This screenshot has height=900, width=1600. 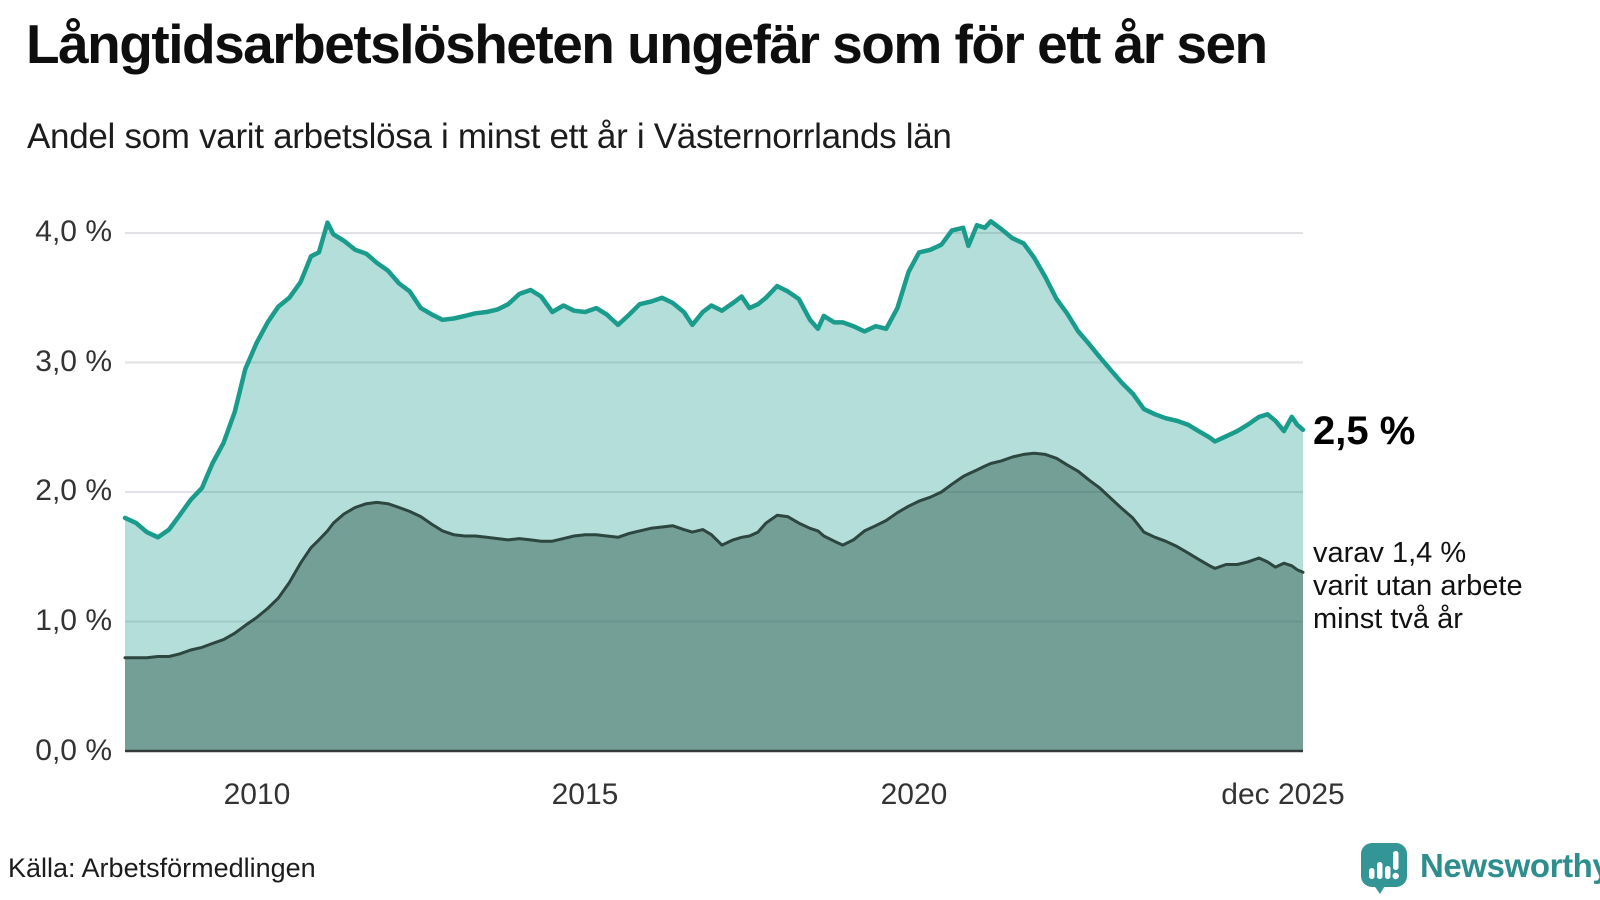 What do you see at coordinates (1388, 619) in the screenshot?
I see `two-year-annotation-line3: minst två år` at bounding box center [1388, 619].